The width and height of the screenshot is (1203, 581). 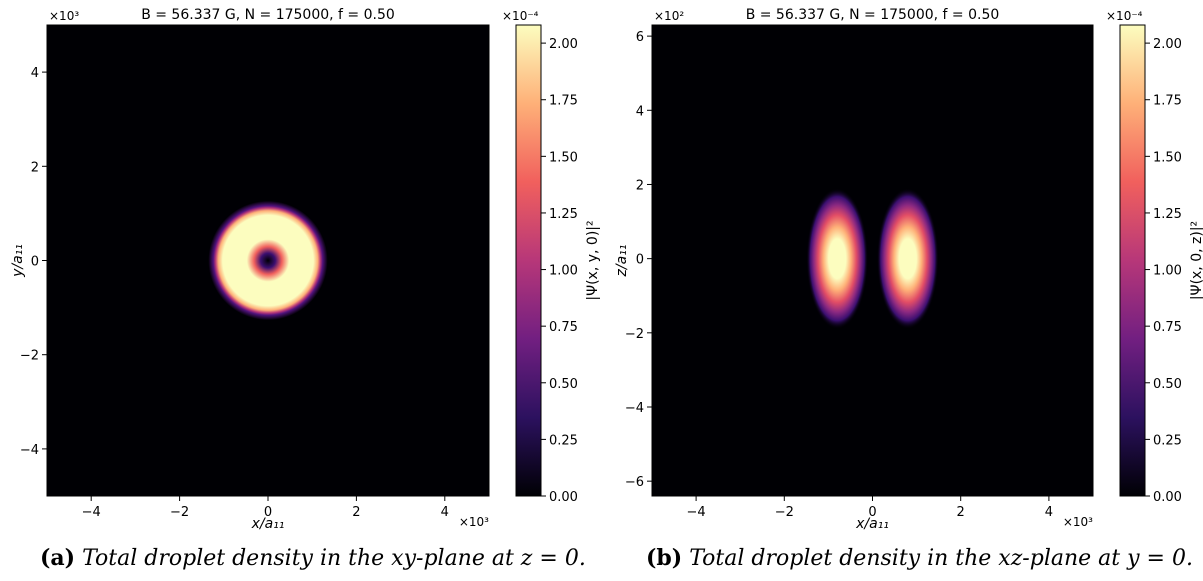 What do you see at coordinates (592, 260) in the screenshot?
I see `colorbar-label: |Ψ(x, y, 0)|²` at bounding box center [592, 260].